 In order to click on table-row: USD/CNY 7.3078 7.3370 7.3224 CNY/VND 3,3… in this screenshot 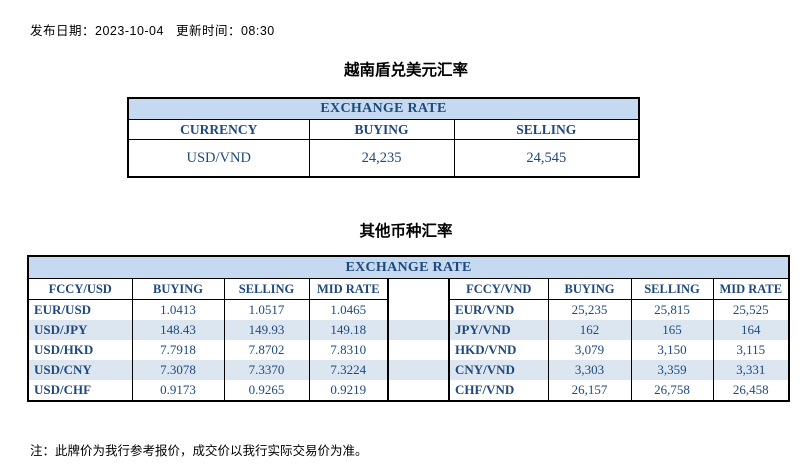, I will do `click(408, 370)`.